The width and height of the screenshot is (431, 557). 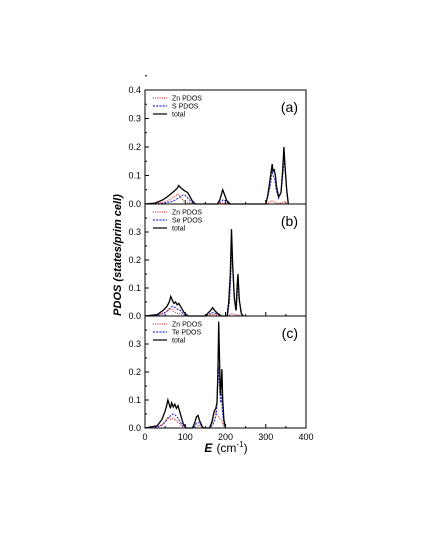 What do you see at coordinates (290, 333) in the screenshot?
I see `panel-label: (c)` at bounding box center [290, 333].